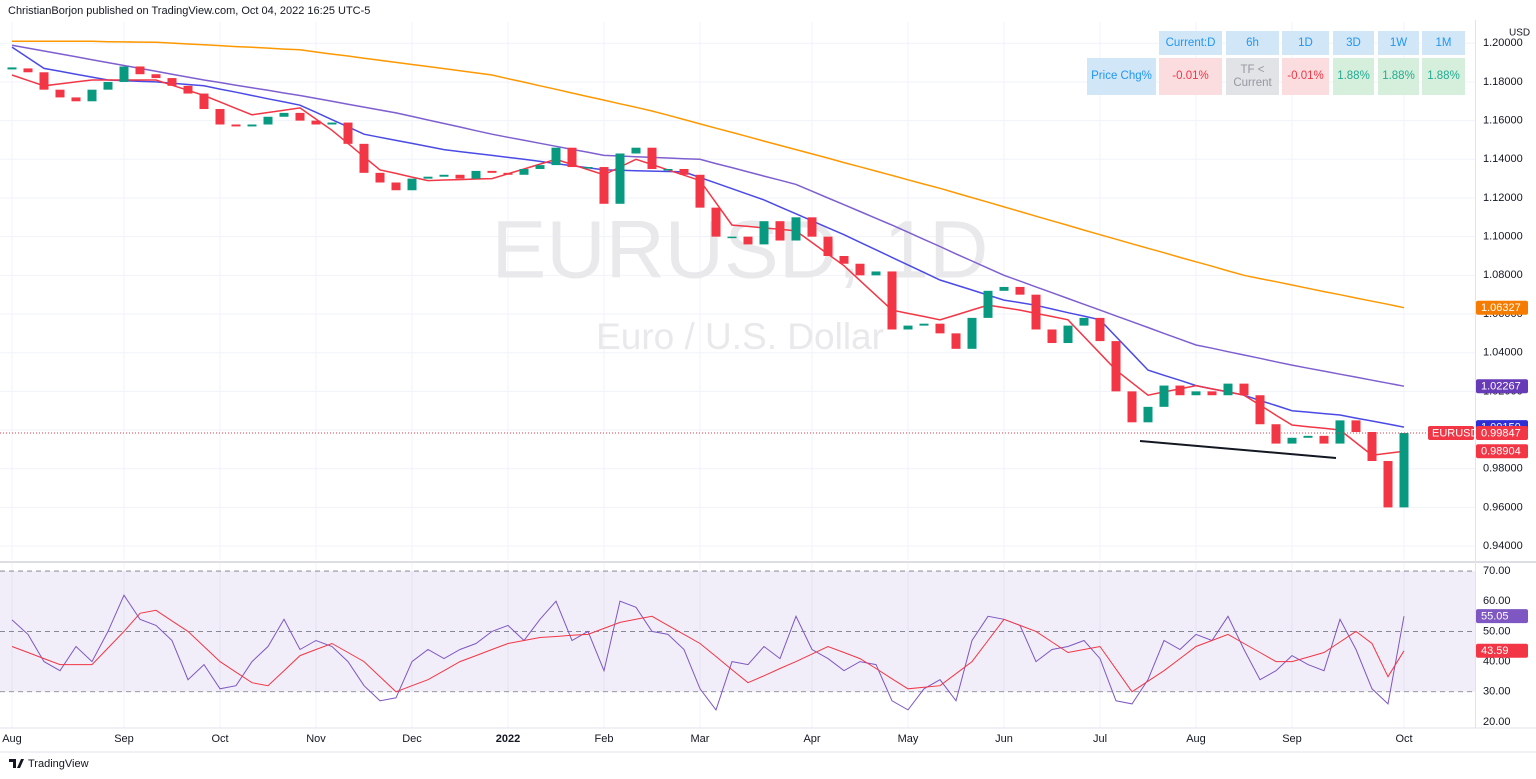 The image size is (1536, 779). Describe the element at coordinates (1121, 76) in the screenshot. I see `table-row-label: Price Chg%` at that location.